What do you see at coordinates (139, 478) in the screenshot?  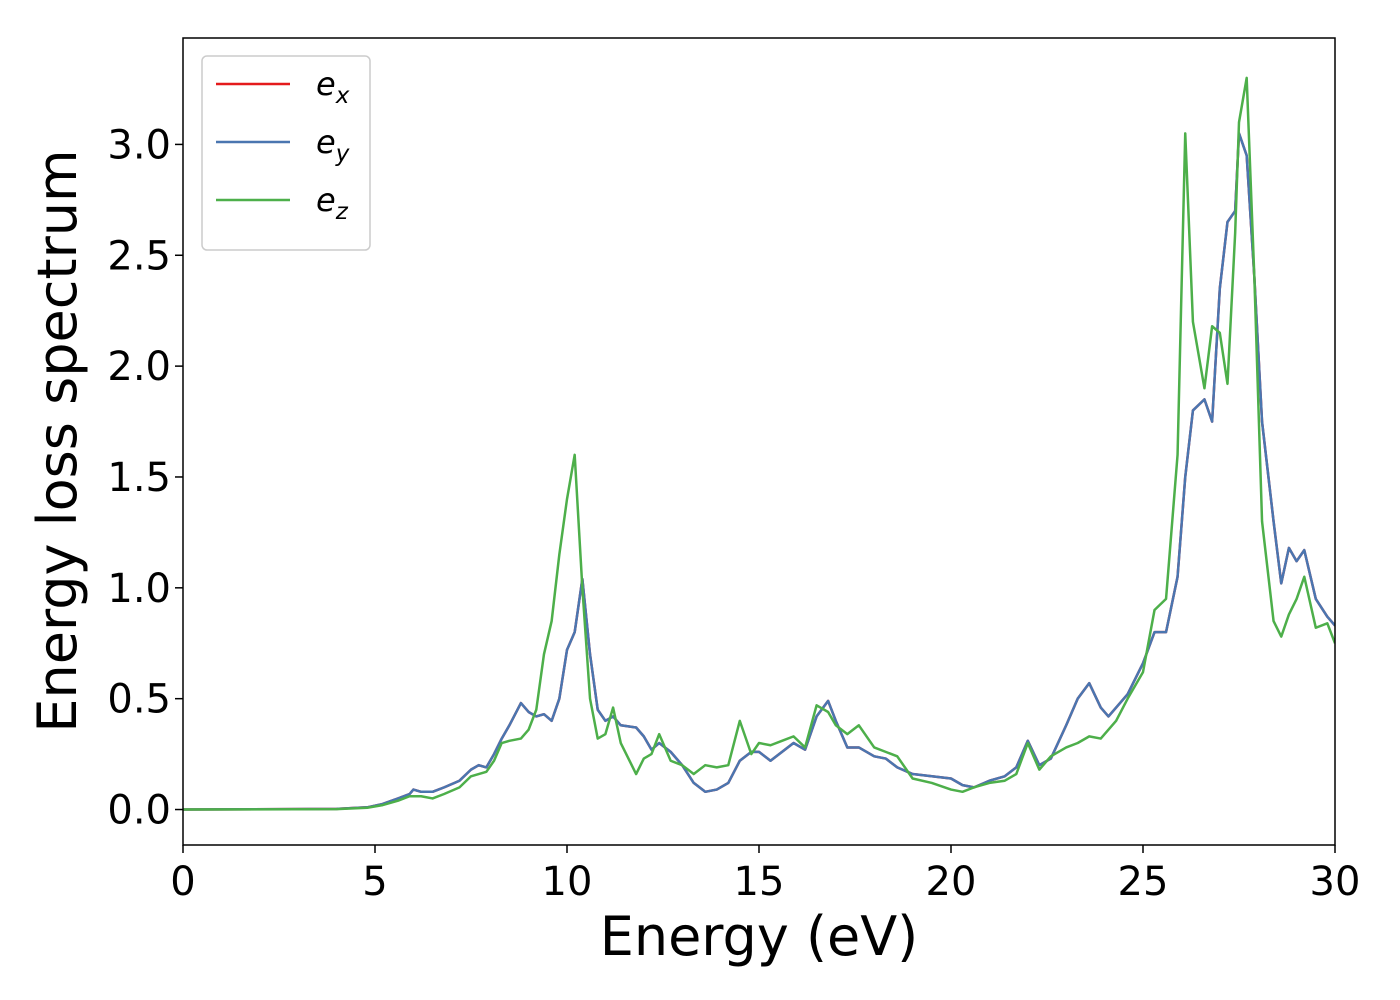 I see `y-tick-label: 1.5` at bounding box center [139, 478].